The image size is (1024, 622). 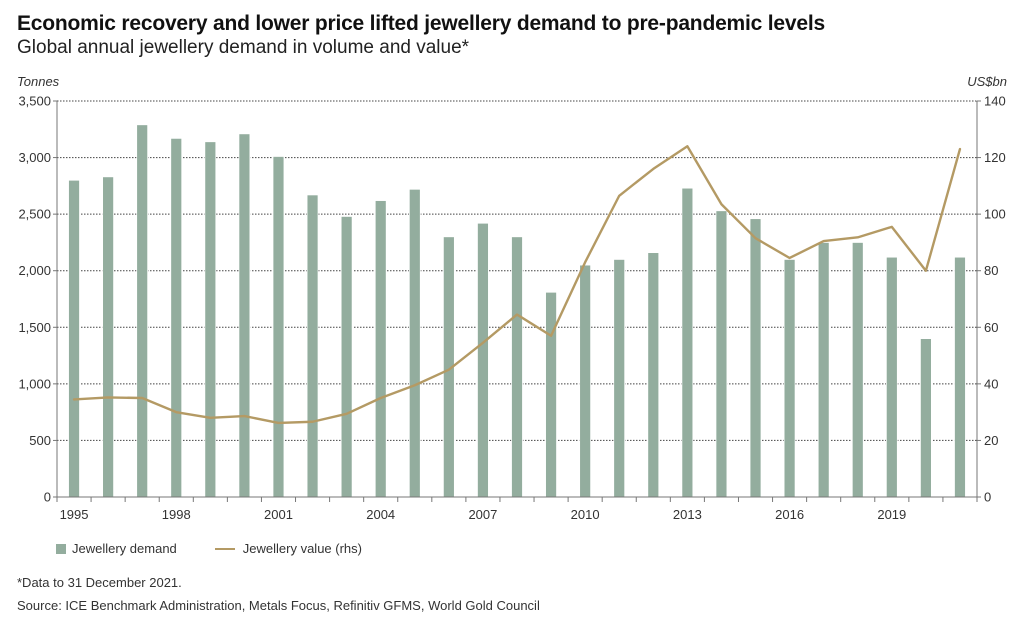 I want to click on legend-swatch-line, so click(x=224, y=548).